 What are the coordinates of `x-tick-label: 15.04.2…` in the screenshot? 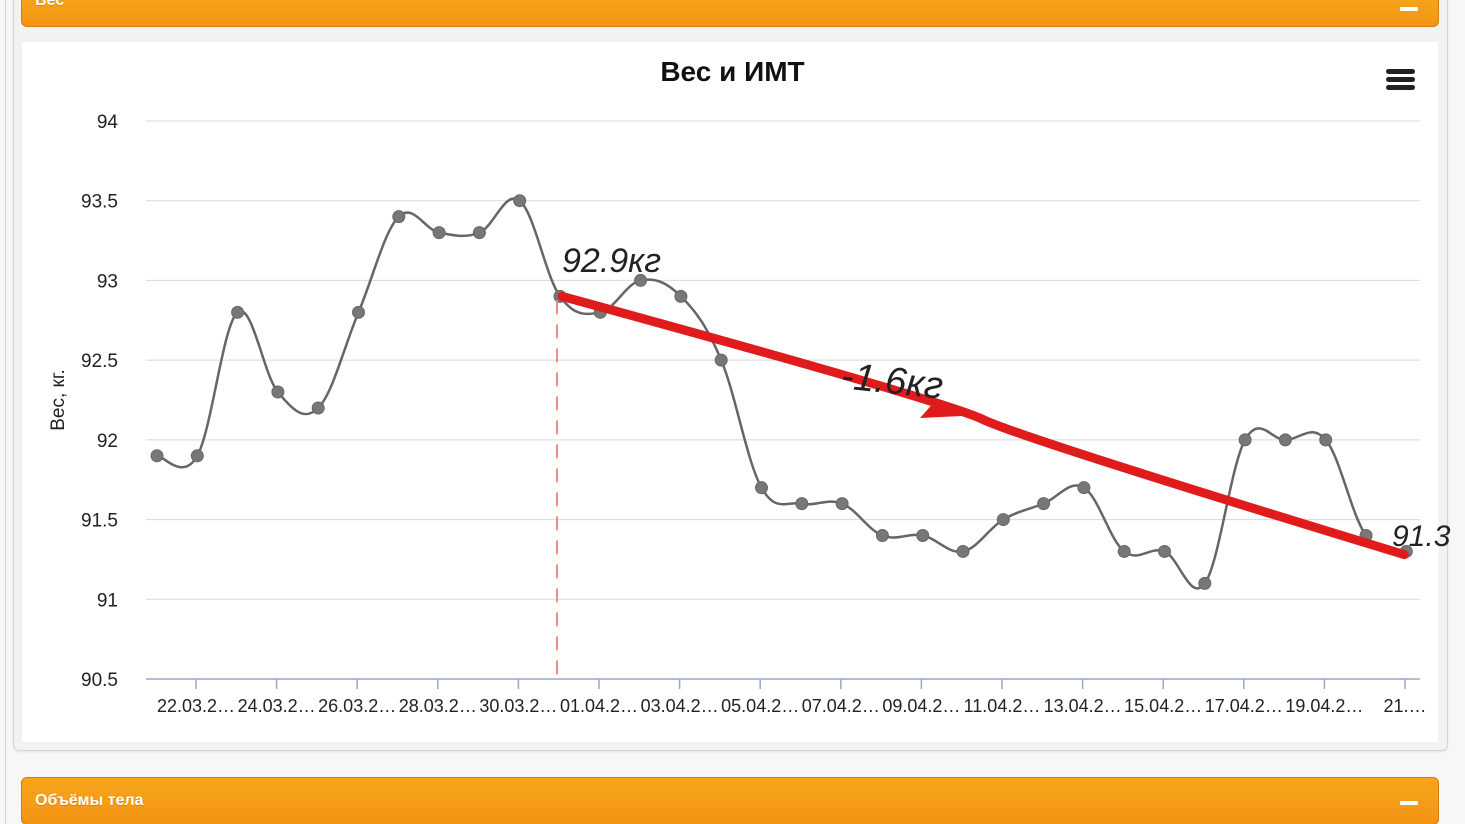 It's located at (1163, 706).